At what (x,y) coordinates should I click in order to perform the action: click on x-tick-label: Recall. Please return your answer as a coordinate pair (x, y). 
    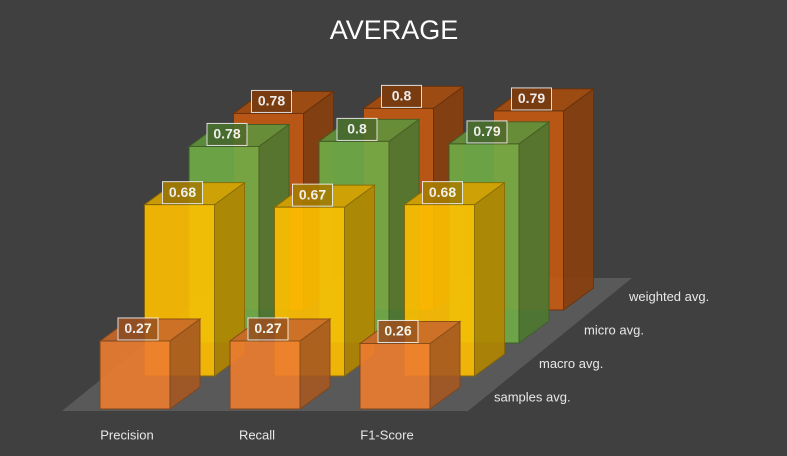
    Looking at the image, I should click on (257, 434).